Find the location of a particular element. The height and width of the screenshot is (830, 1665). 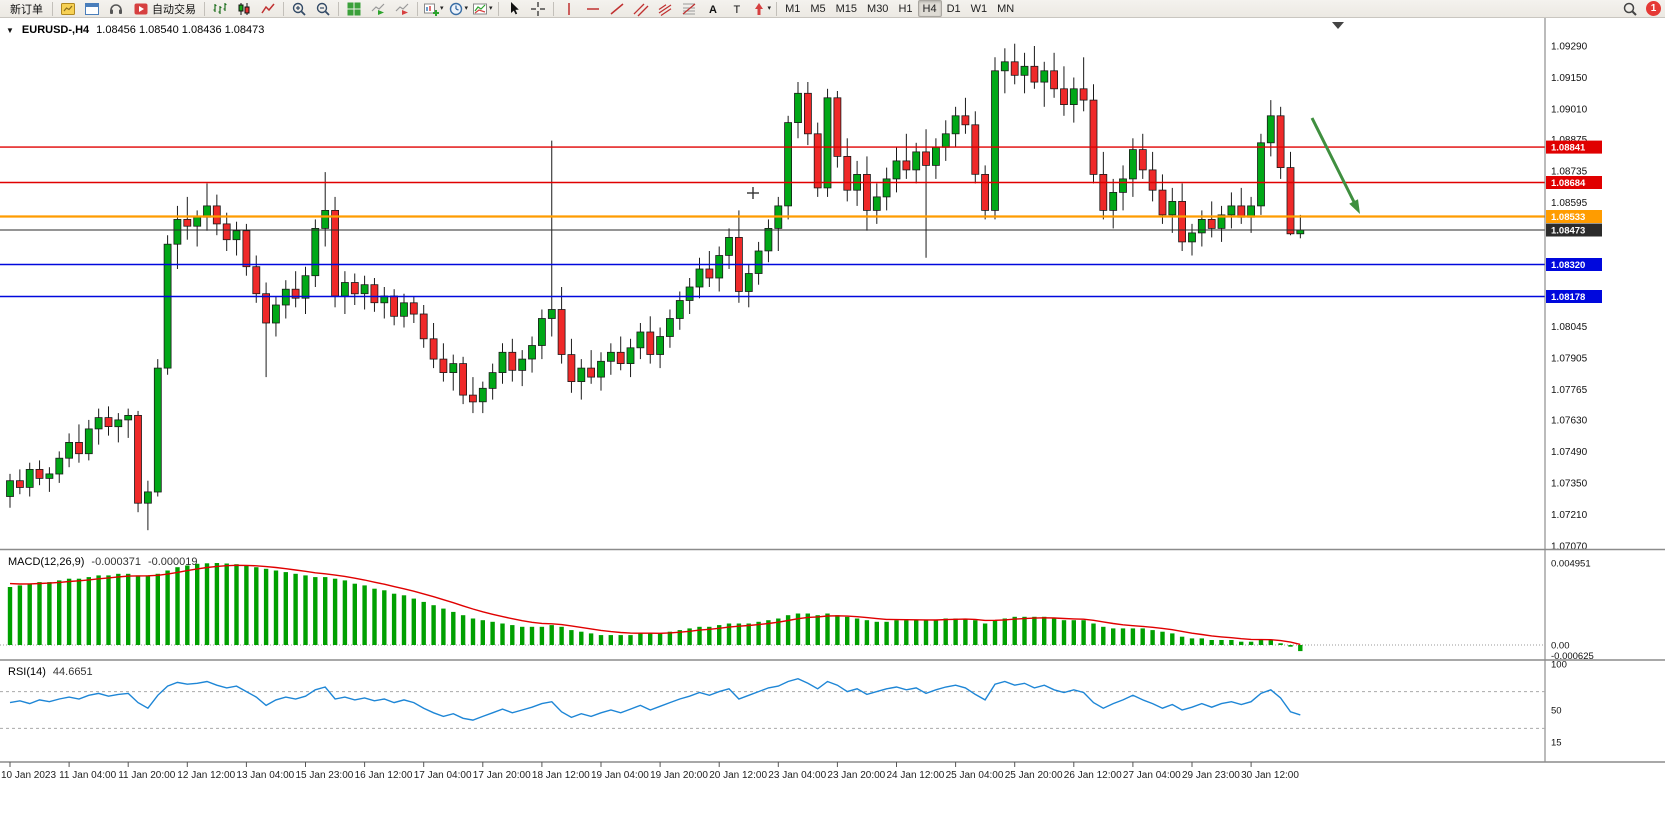

chart-symbol-period: EURUSD-,H4 is located at coordinates (55, 30).